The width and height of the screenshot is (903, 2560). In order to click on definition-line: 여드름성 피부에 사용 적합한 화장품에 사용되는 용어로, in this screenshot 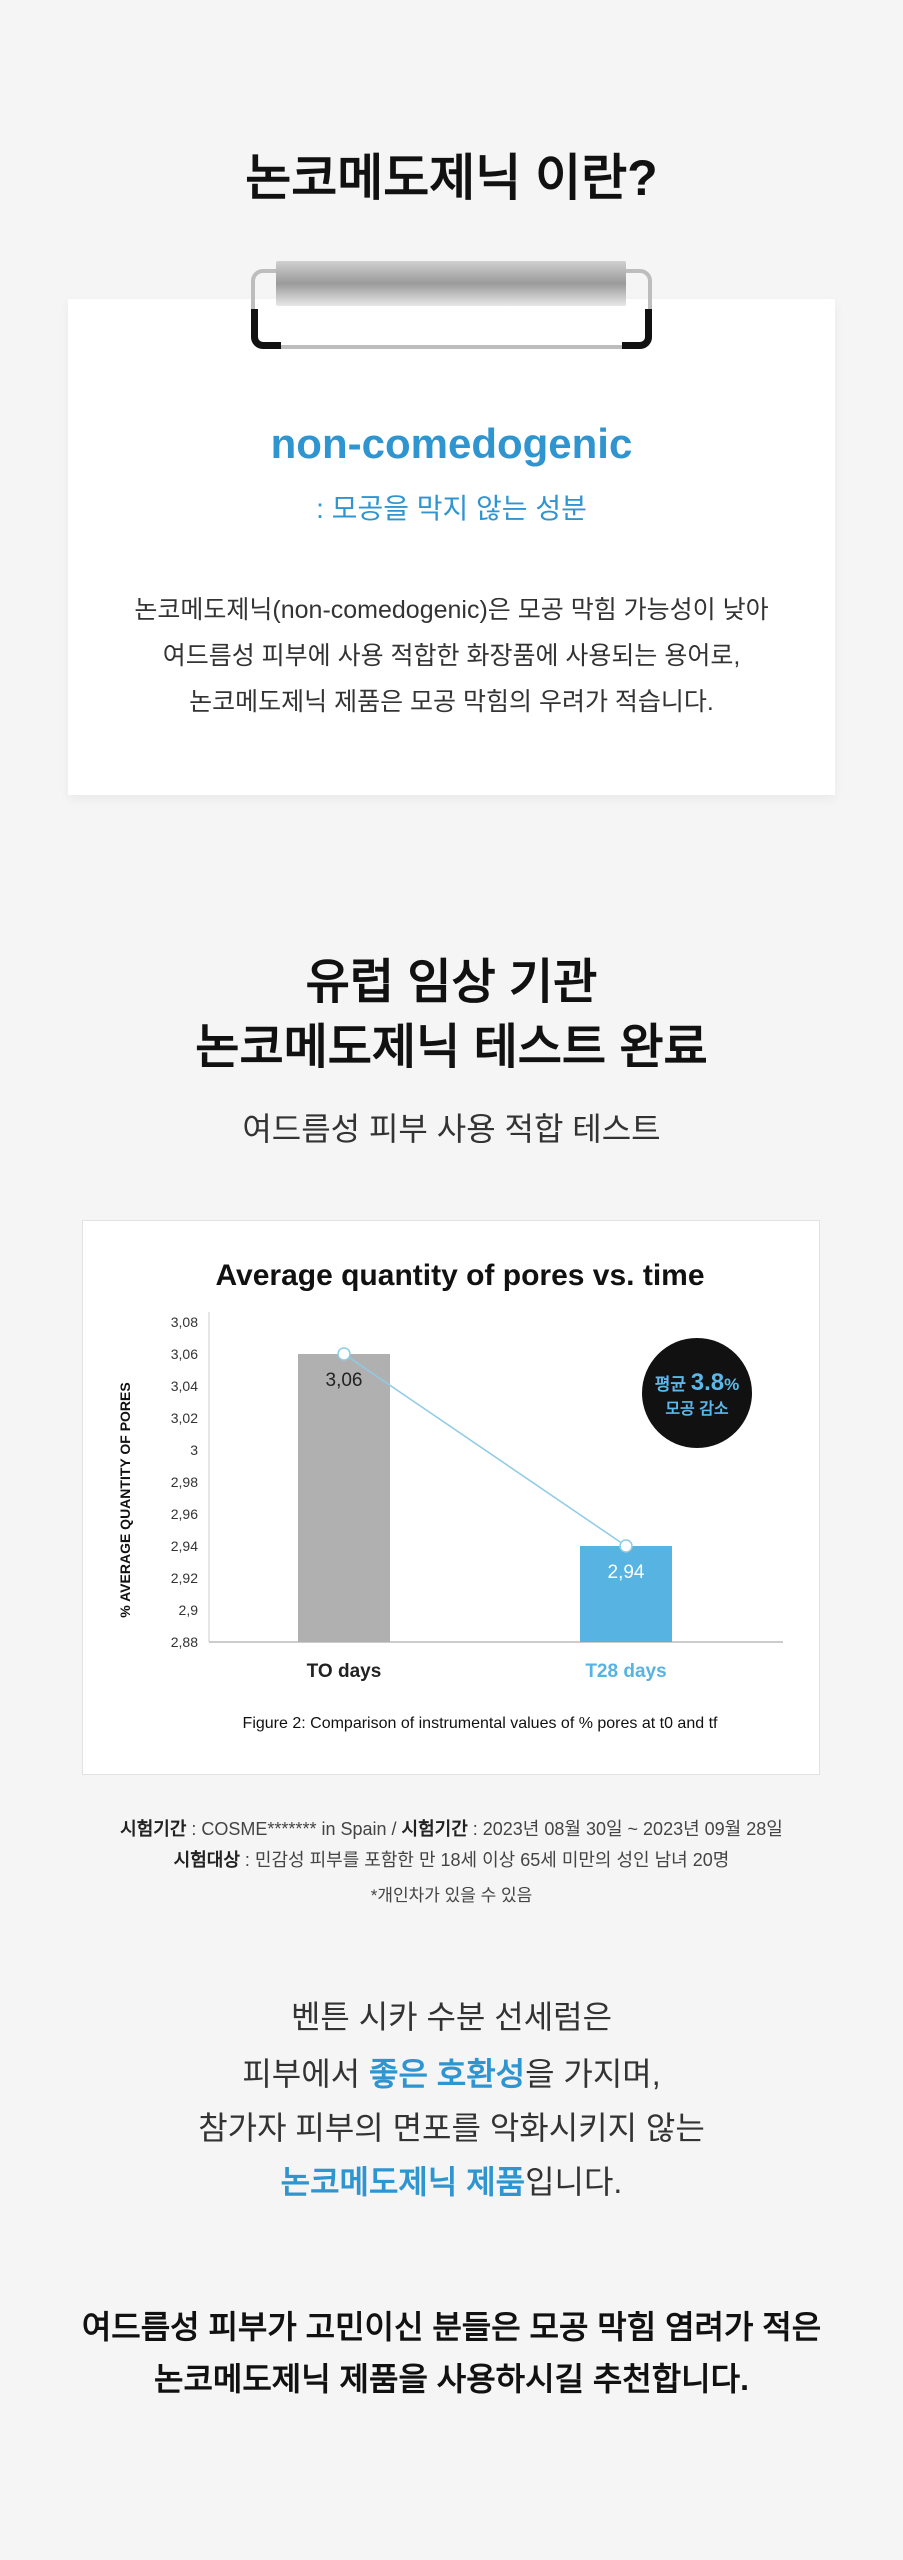, I will do `click(451, 656)`.